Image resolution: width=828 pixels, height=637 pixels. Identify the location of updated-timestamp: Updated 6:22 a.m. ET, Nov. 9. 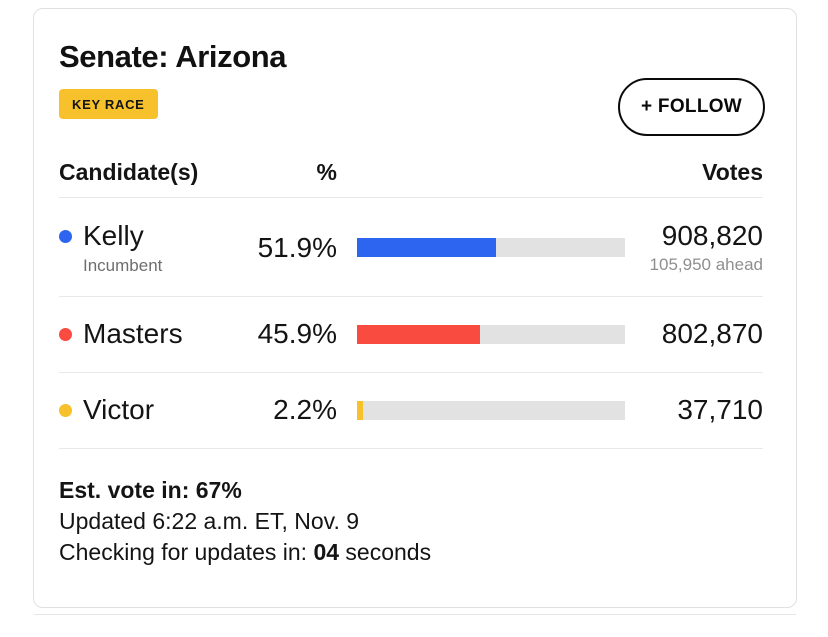
(209, 521).